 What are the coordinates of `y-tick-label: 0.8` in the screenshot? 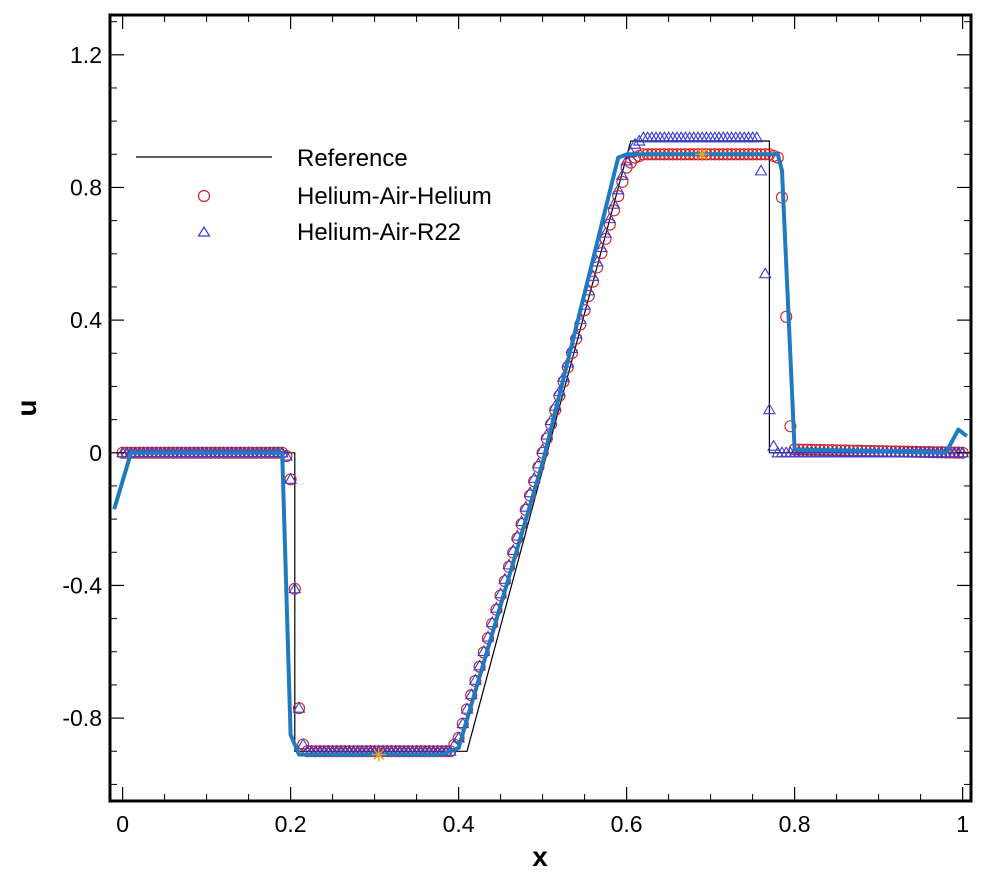 It's located at (86, 187).